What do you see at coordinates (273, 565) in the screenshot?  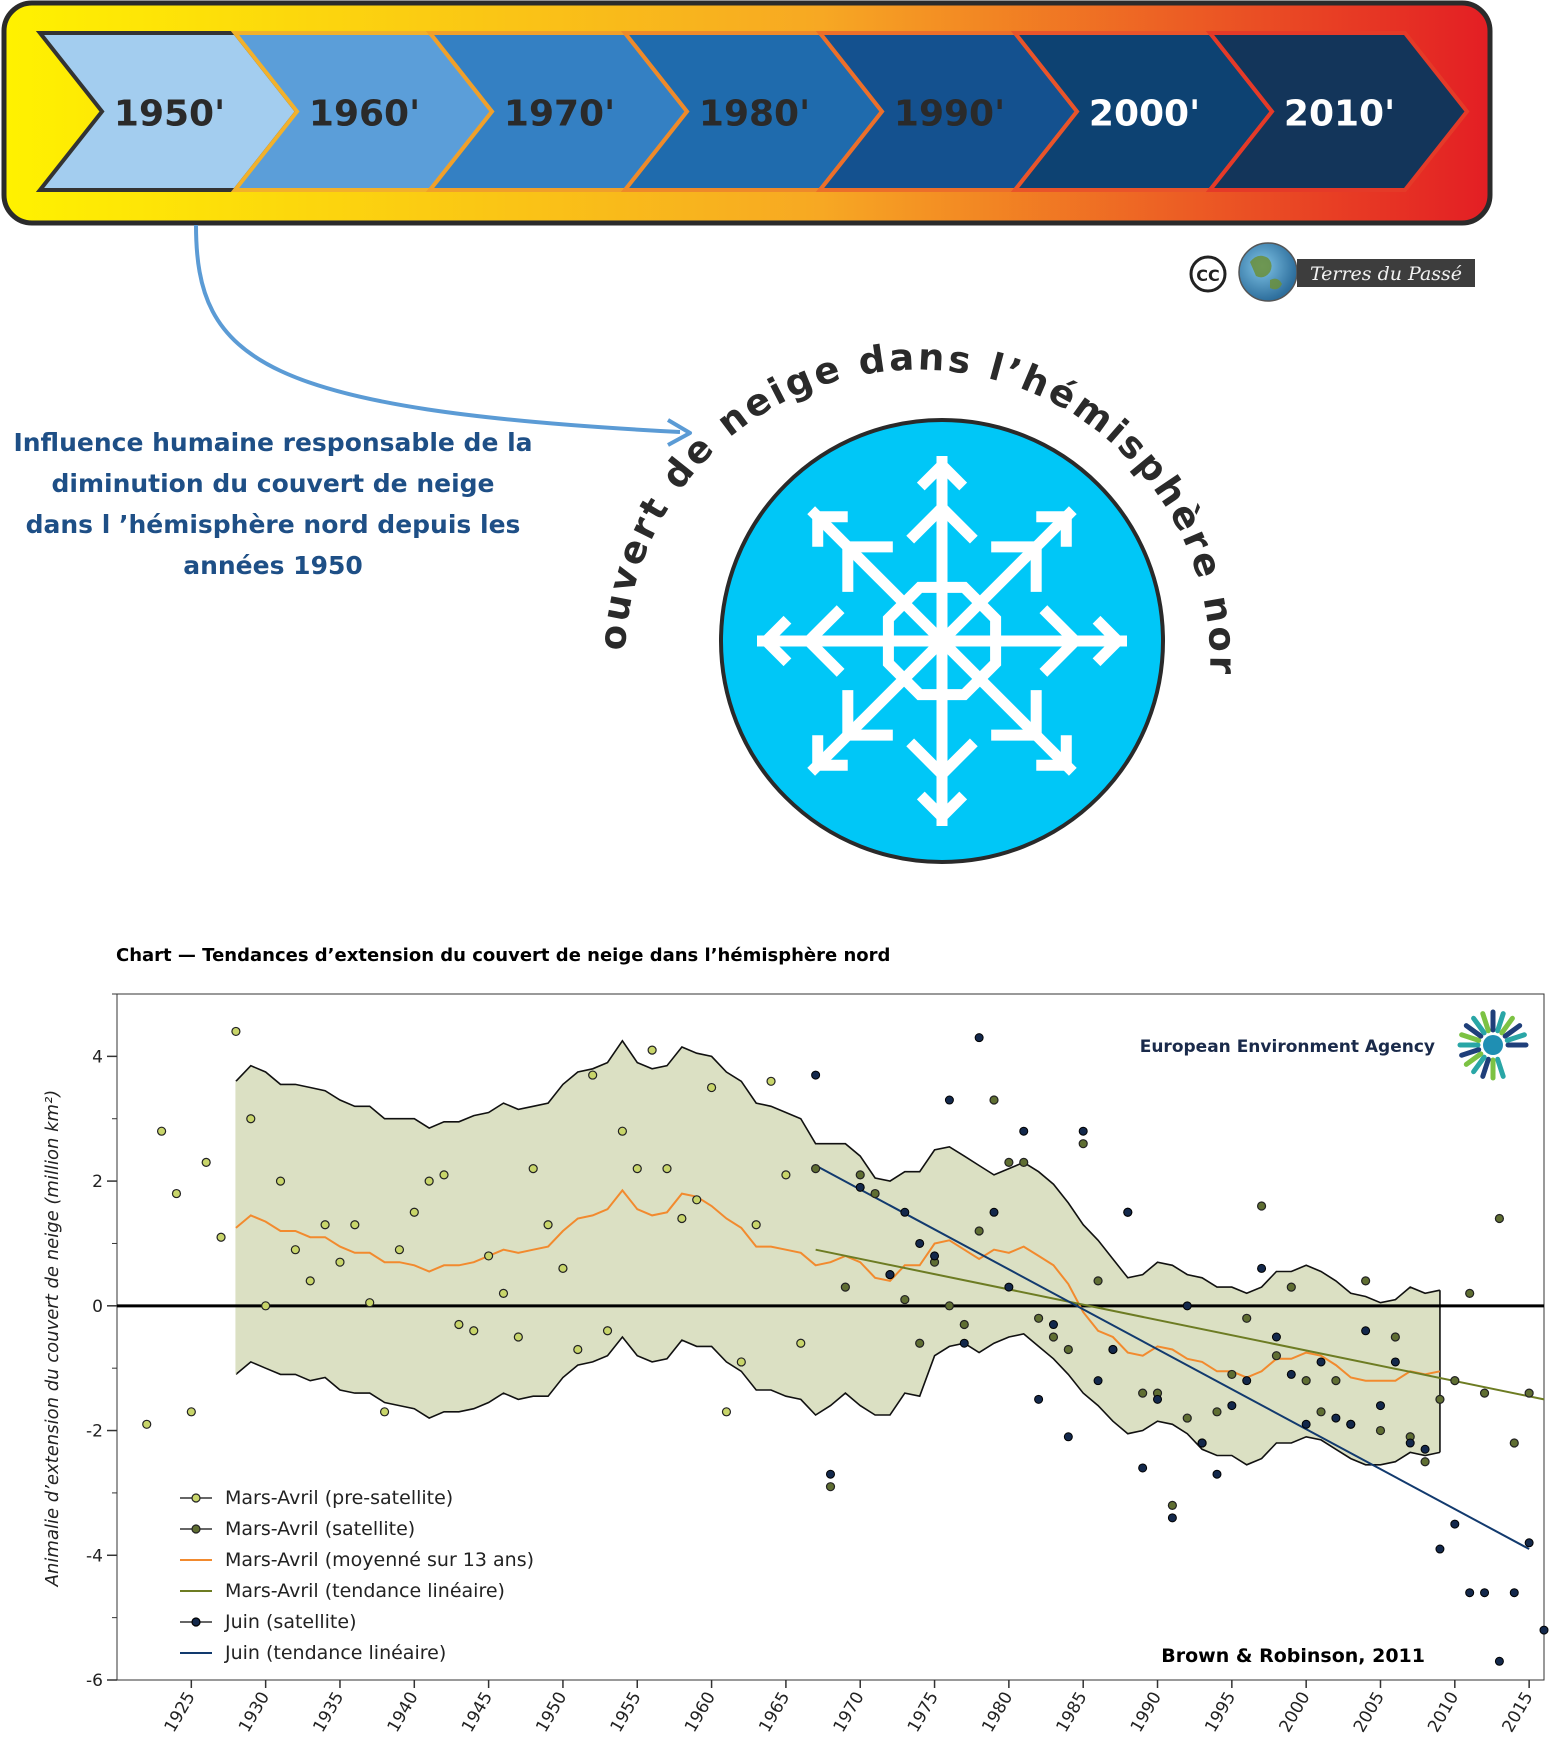 I see `statement-line-4: années 1950` at bounding box center [273, 565].